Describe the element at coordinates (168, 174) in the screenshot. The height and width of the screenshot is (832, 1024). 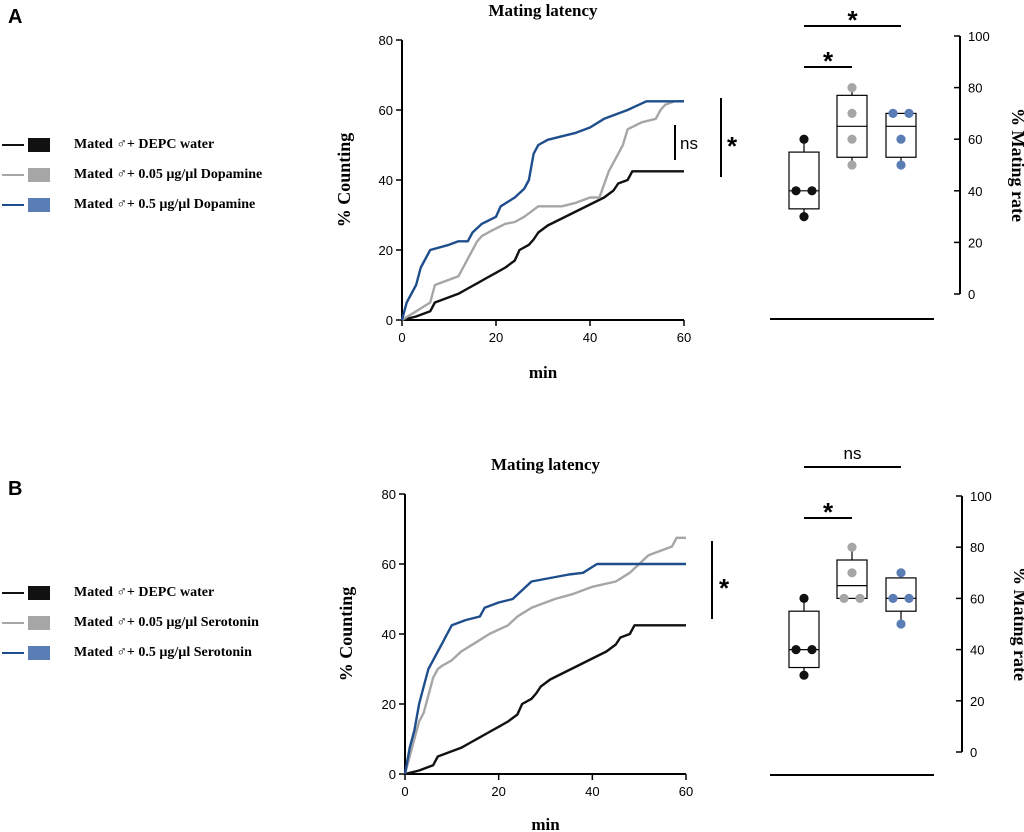
I see `legend-label: Mated ♂+ 0.05 µg/µl Dopamine` at that location.